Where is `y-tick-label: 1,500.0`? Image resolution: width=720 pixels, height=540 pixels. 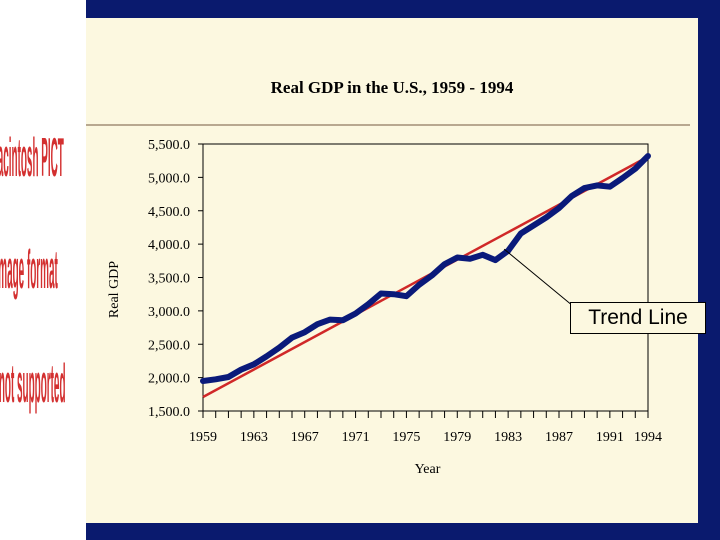
y-tick-label: 1,500.0 is located at coordinates (169, 412).